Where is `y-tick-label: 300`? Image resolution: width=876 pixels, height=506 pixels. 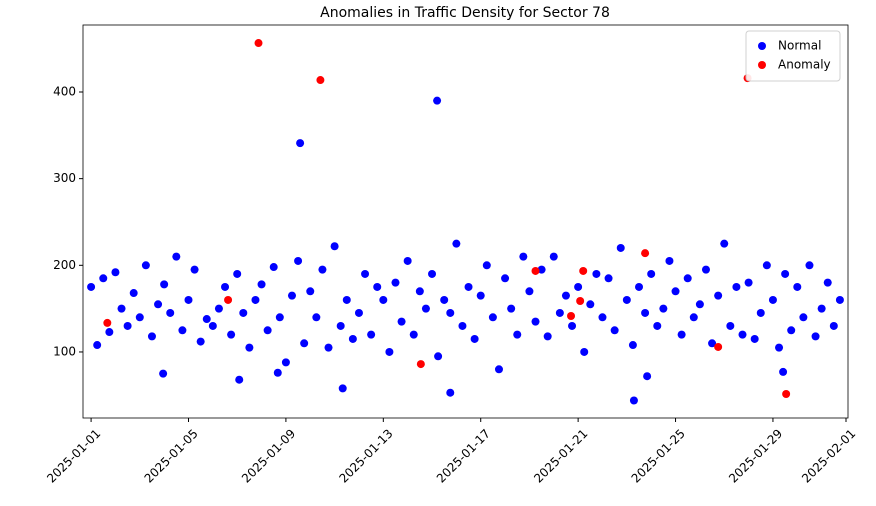
y-tick-label: 300 is located at coordinates (64, 178).